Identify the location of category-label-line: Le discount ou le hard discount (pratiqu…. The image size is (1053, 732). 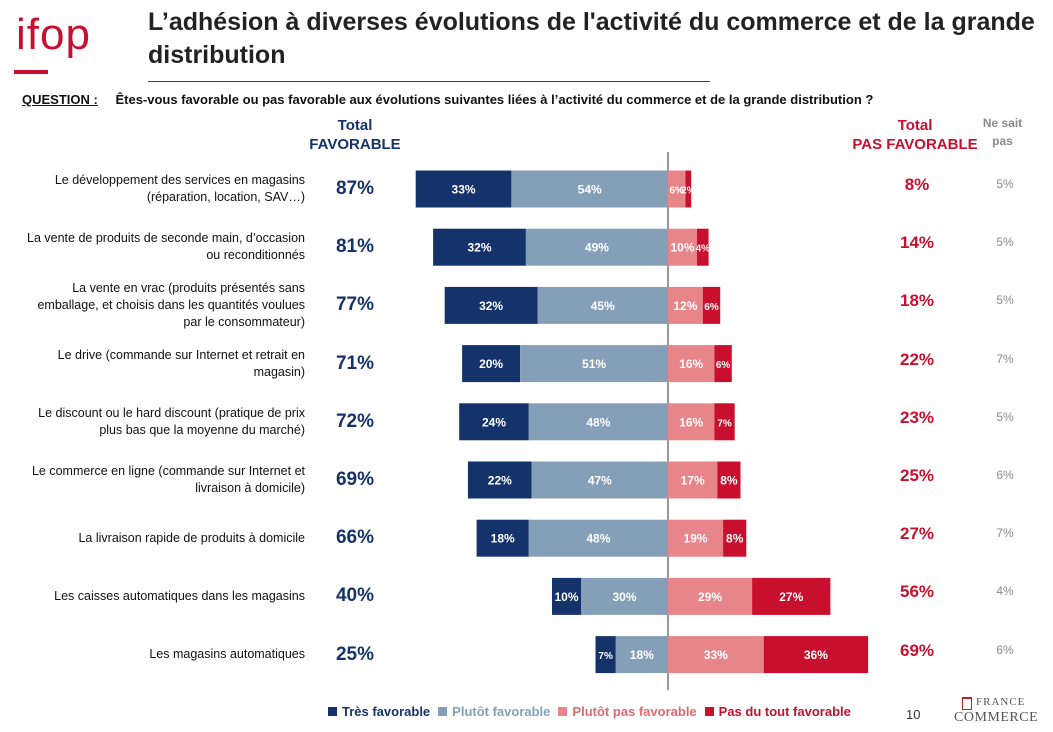
(171, 412).